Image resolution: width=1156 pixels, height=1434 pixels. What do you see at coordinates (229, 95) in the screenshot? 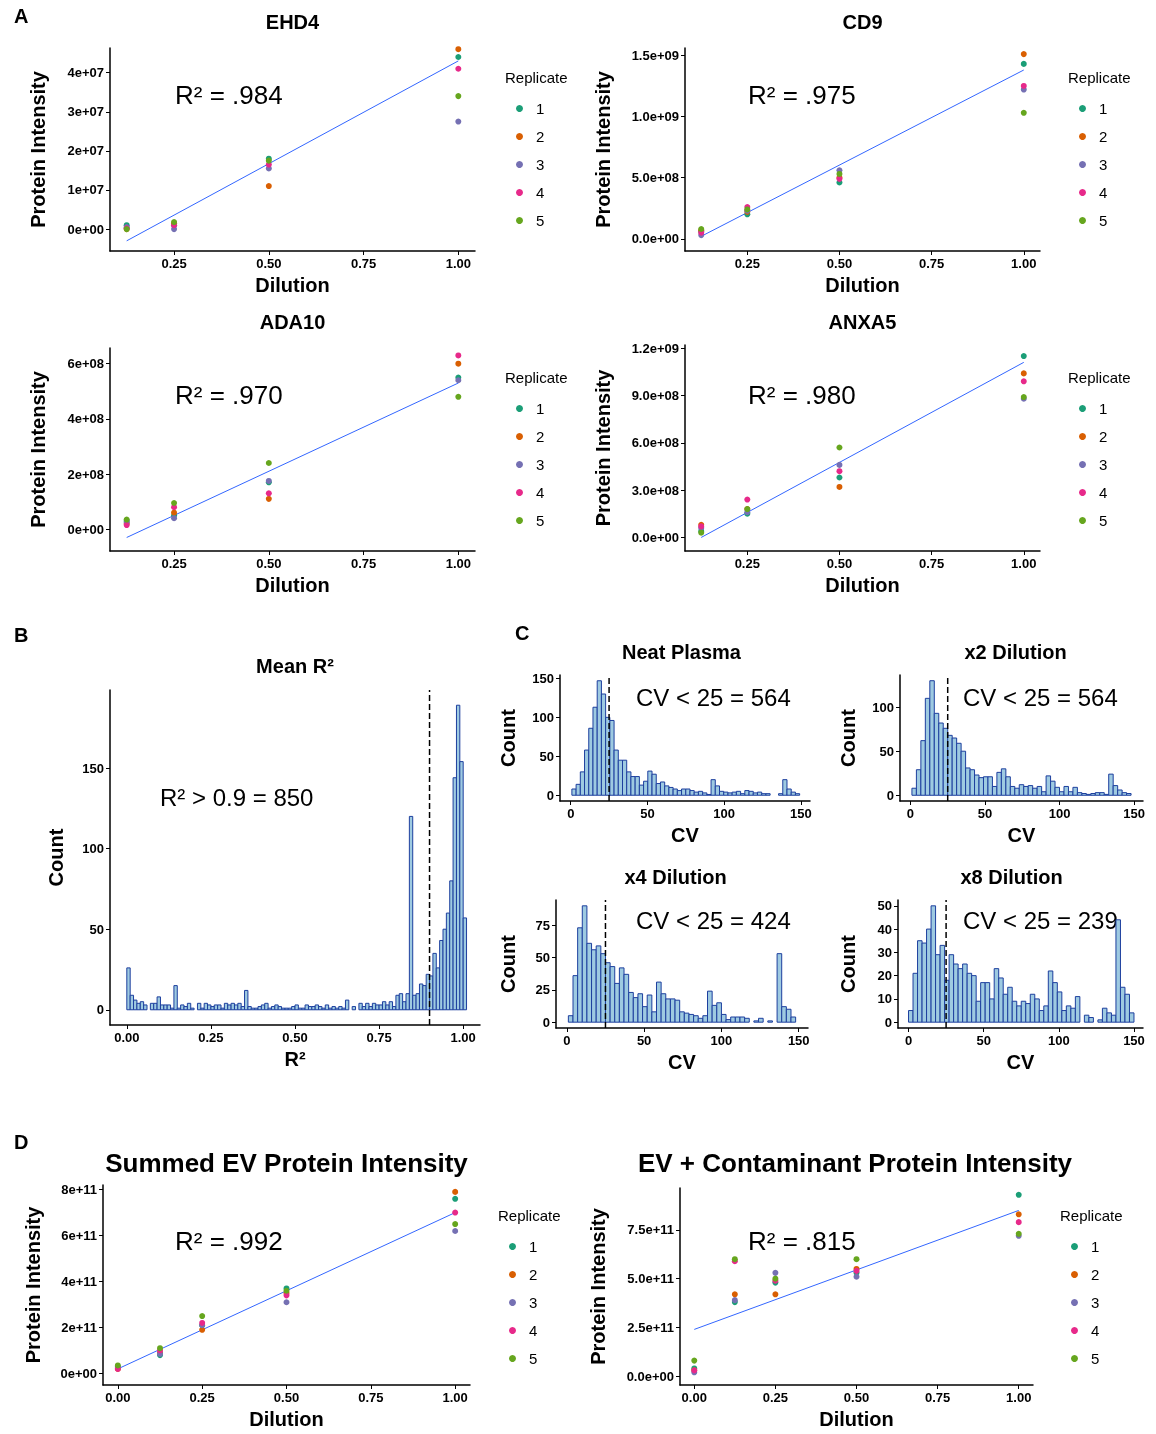
I see `annotation: R² = .984` at bounding box center [229, 95].